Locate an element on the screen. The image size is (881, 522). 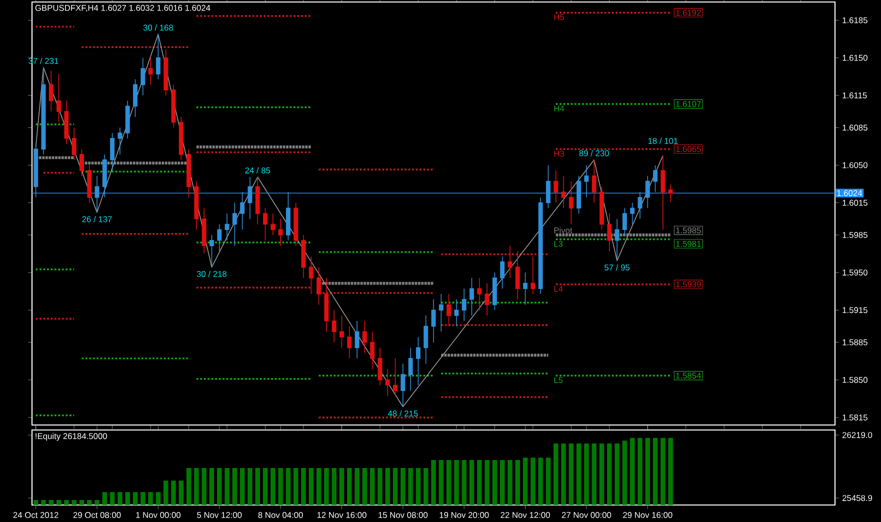
x-tick-label: 5 Nov 12:00 is located at coordinates (219, 515).